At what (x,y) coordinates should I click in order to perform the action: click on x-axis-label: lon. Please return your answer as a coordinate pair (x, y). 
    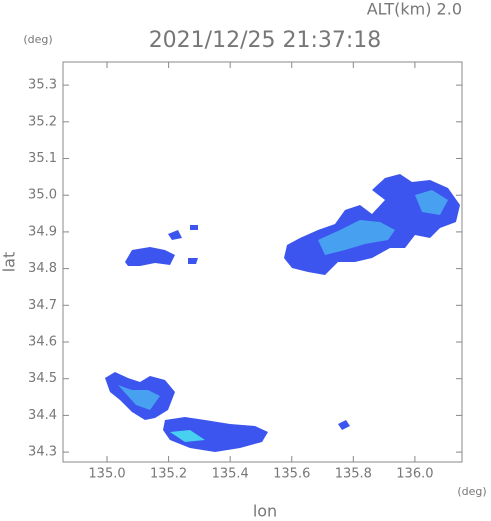
    Looking at the image, I should click on (265, 511).